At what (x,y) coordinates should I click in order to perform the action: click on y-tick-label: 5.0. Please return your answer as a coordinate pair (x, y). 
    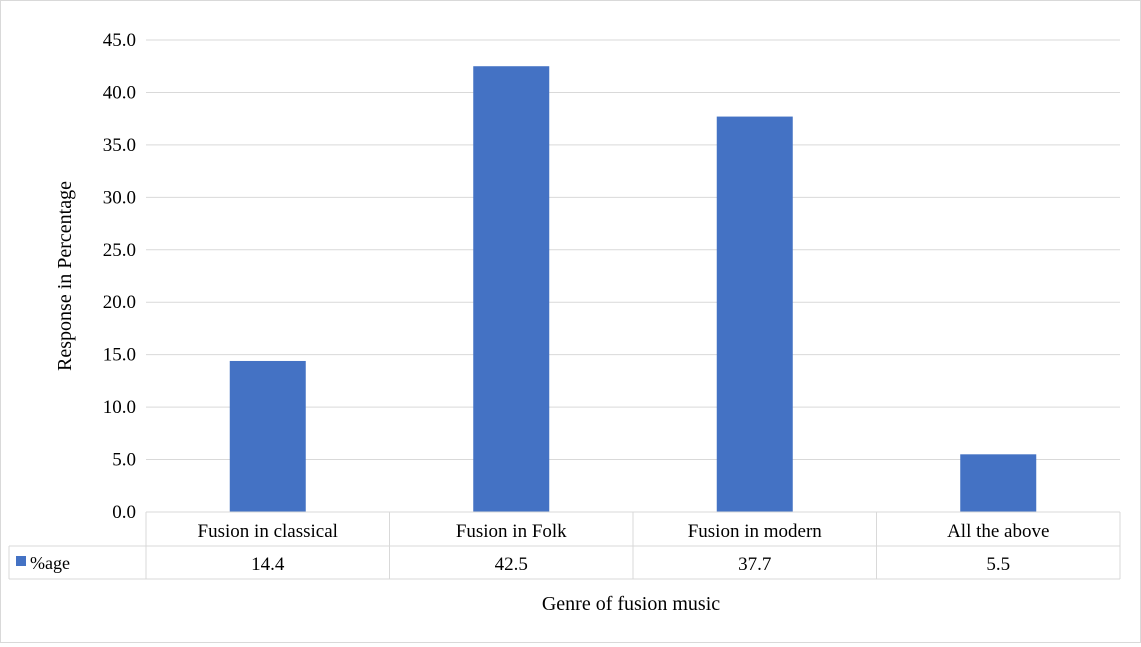
    Looking at the image, I should click on (124, 460).